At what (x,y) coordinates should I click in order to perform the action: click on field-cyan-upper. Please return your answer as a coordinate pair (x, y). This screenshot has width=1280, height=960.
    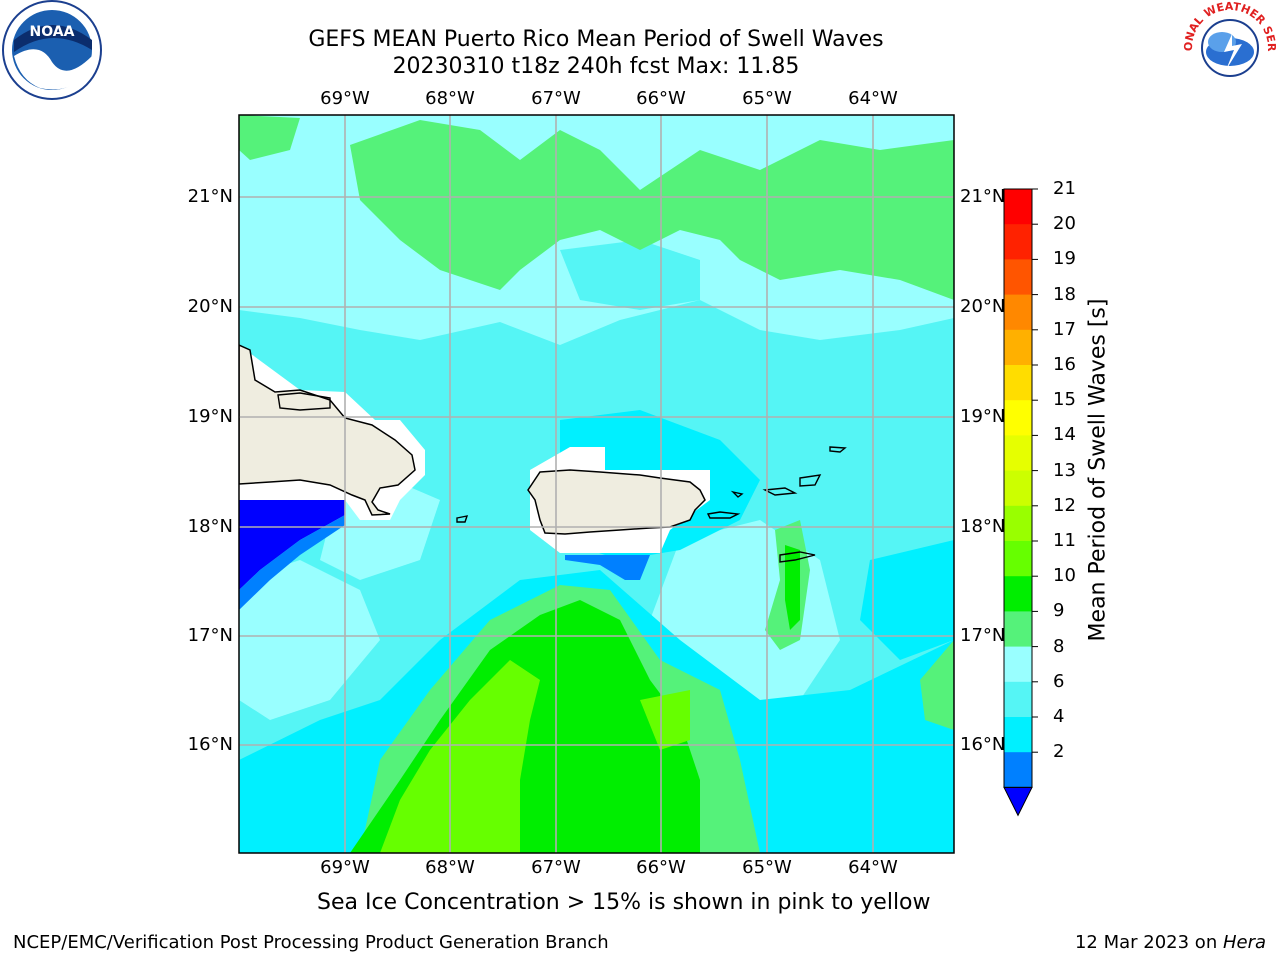
    Looking at the image, I should click on (630, 275).